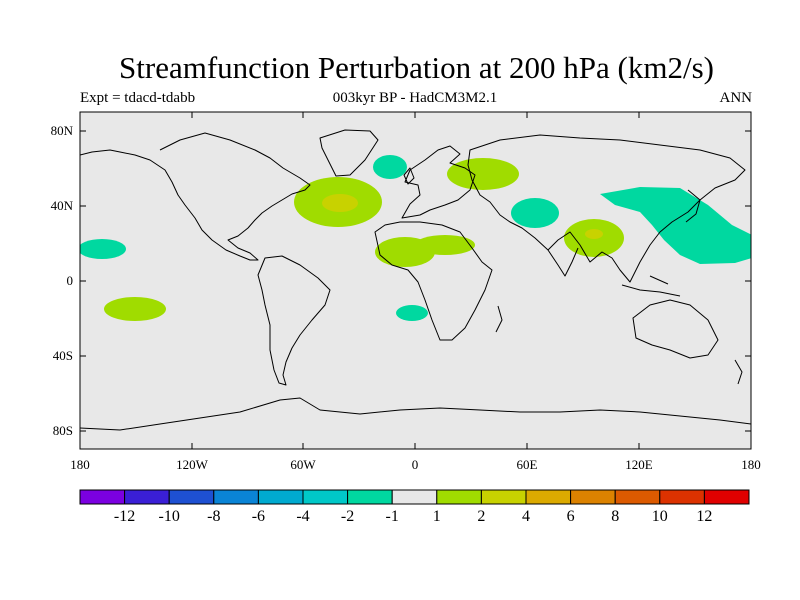  Describe the element at coordinates (70, 280) in the screenshot. I see `ytick-label-0: 0` at that location.